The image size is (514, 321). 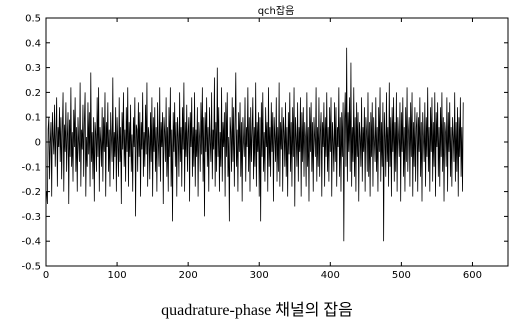 What do you see at coordinates (33, 68) in the screenshot?
I see `y-tick-label: 0.3` at bounding box center [33, 68].